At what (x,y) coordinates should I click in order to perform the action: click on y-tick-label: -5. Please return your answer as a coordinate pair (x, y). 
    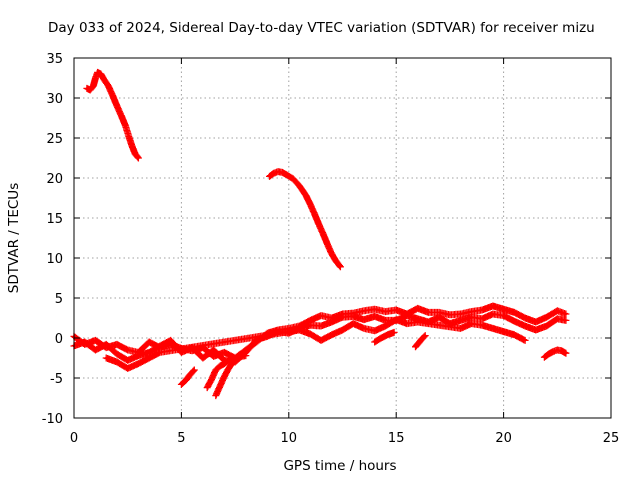
    Looking at the image, I should click on (56, 379).